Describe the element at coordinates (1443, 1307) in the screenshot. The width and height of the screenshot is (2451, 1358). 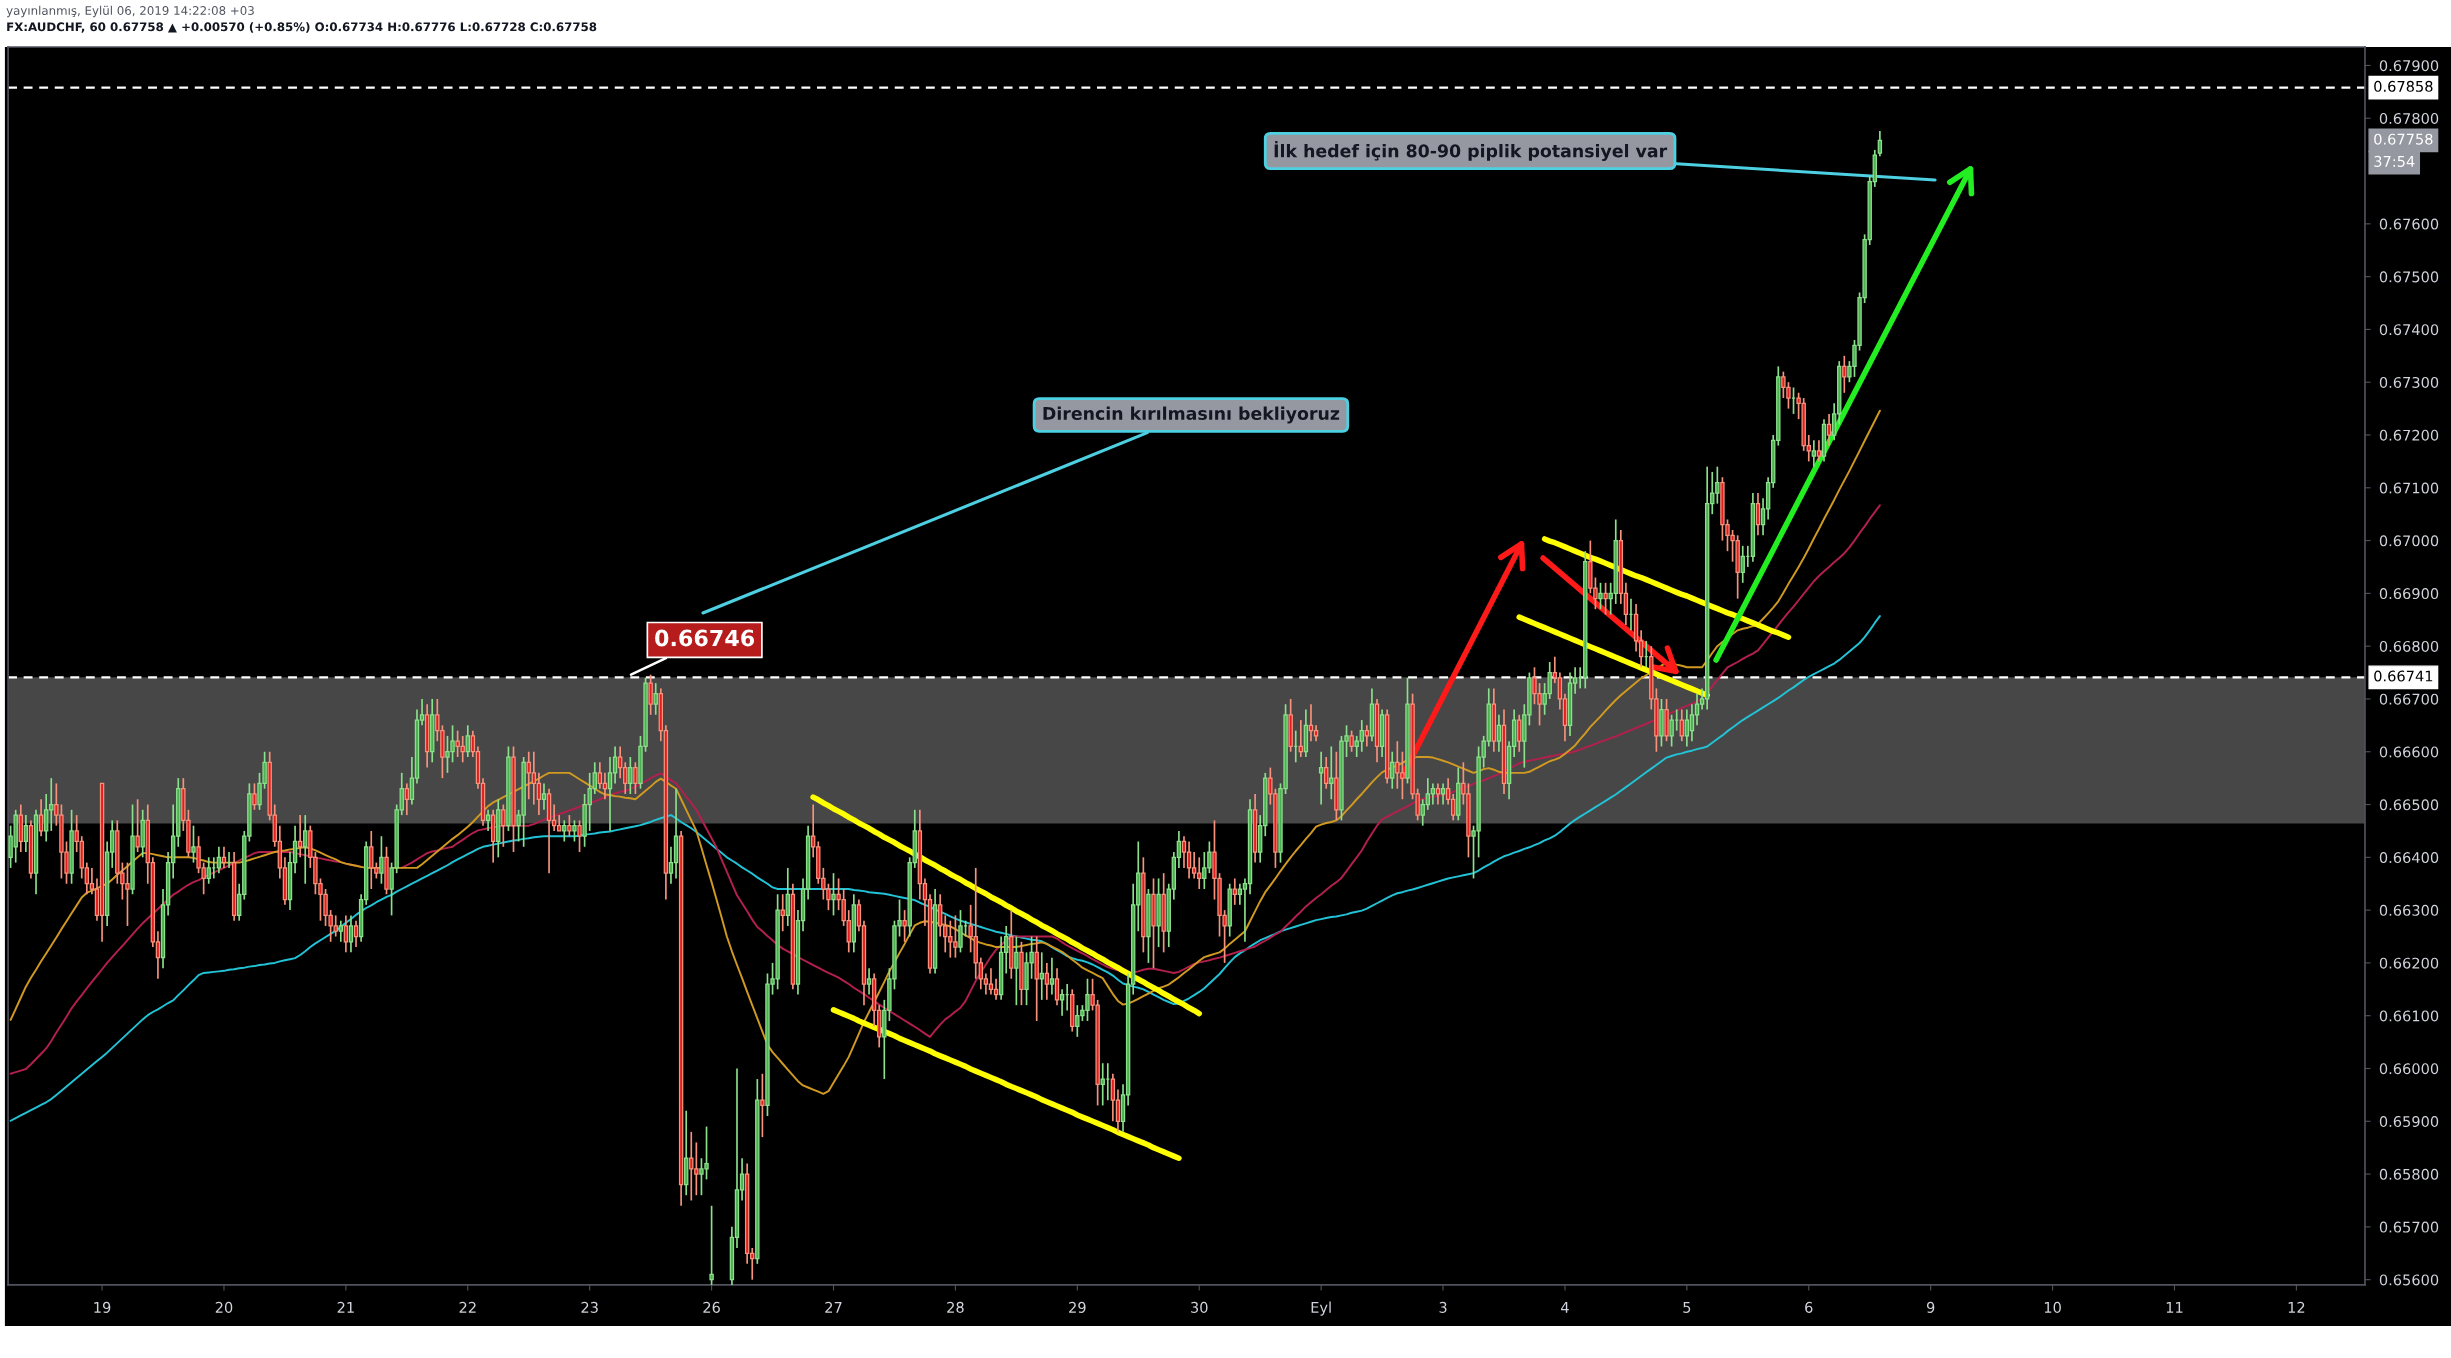
I see `x-tick-label: 3` at that location.